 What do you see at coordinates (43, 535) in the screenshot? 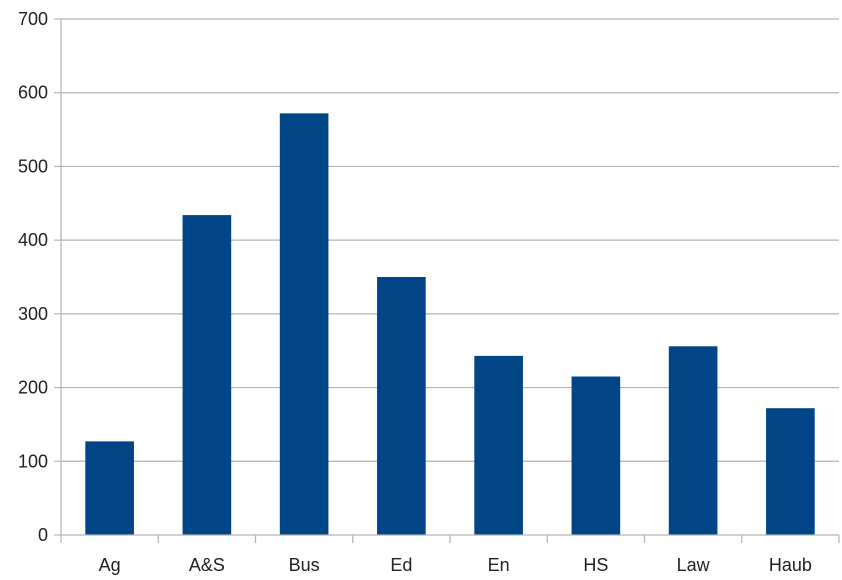
I see `y-tick-label: 0` at bounding box center [43, 535].